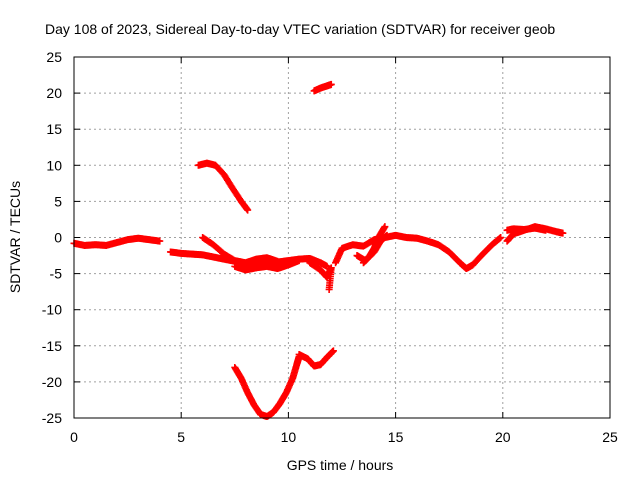 The image size is (640, 480). I want to click on y-tick-label: -20, so click(52, 382).